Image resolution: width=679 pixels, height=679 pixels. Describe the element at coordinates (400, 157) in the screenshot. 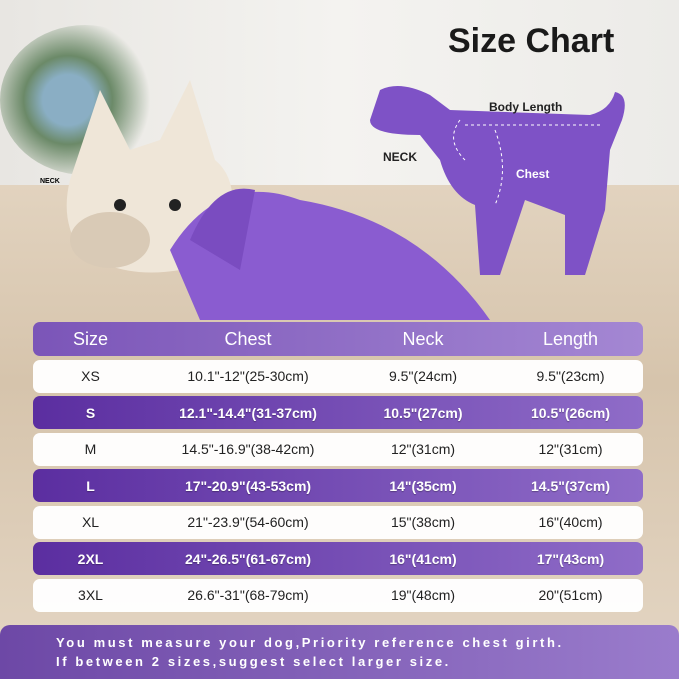

I see `neck-label: NECK` at that location.